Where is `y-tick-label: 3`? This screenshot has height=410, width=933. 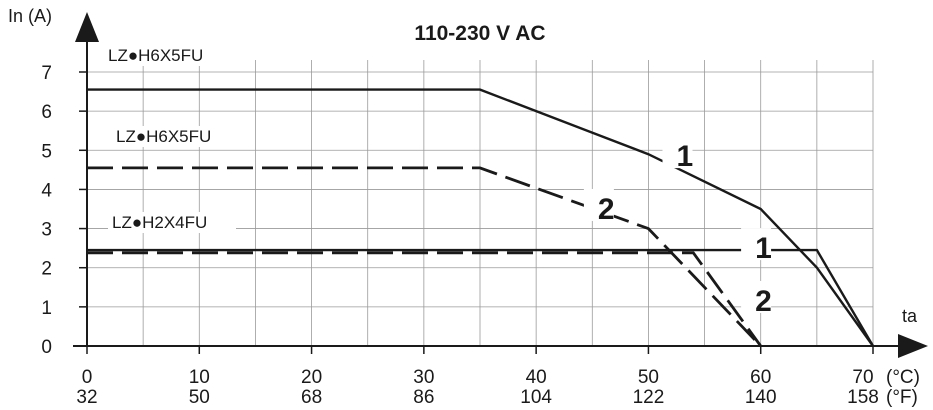 y-tick-label: 3 is located at coordinates (46, 230).